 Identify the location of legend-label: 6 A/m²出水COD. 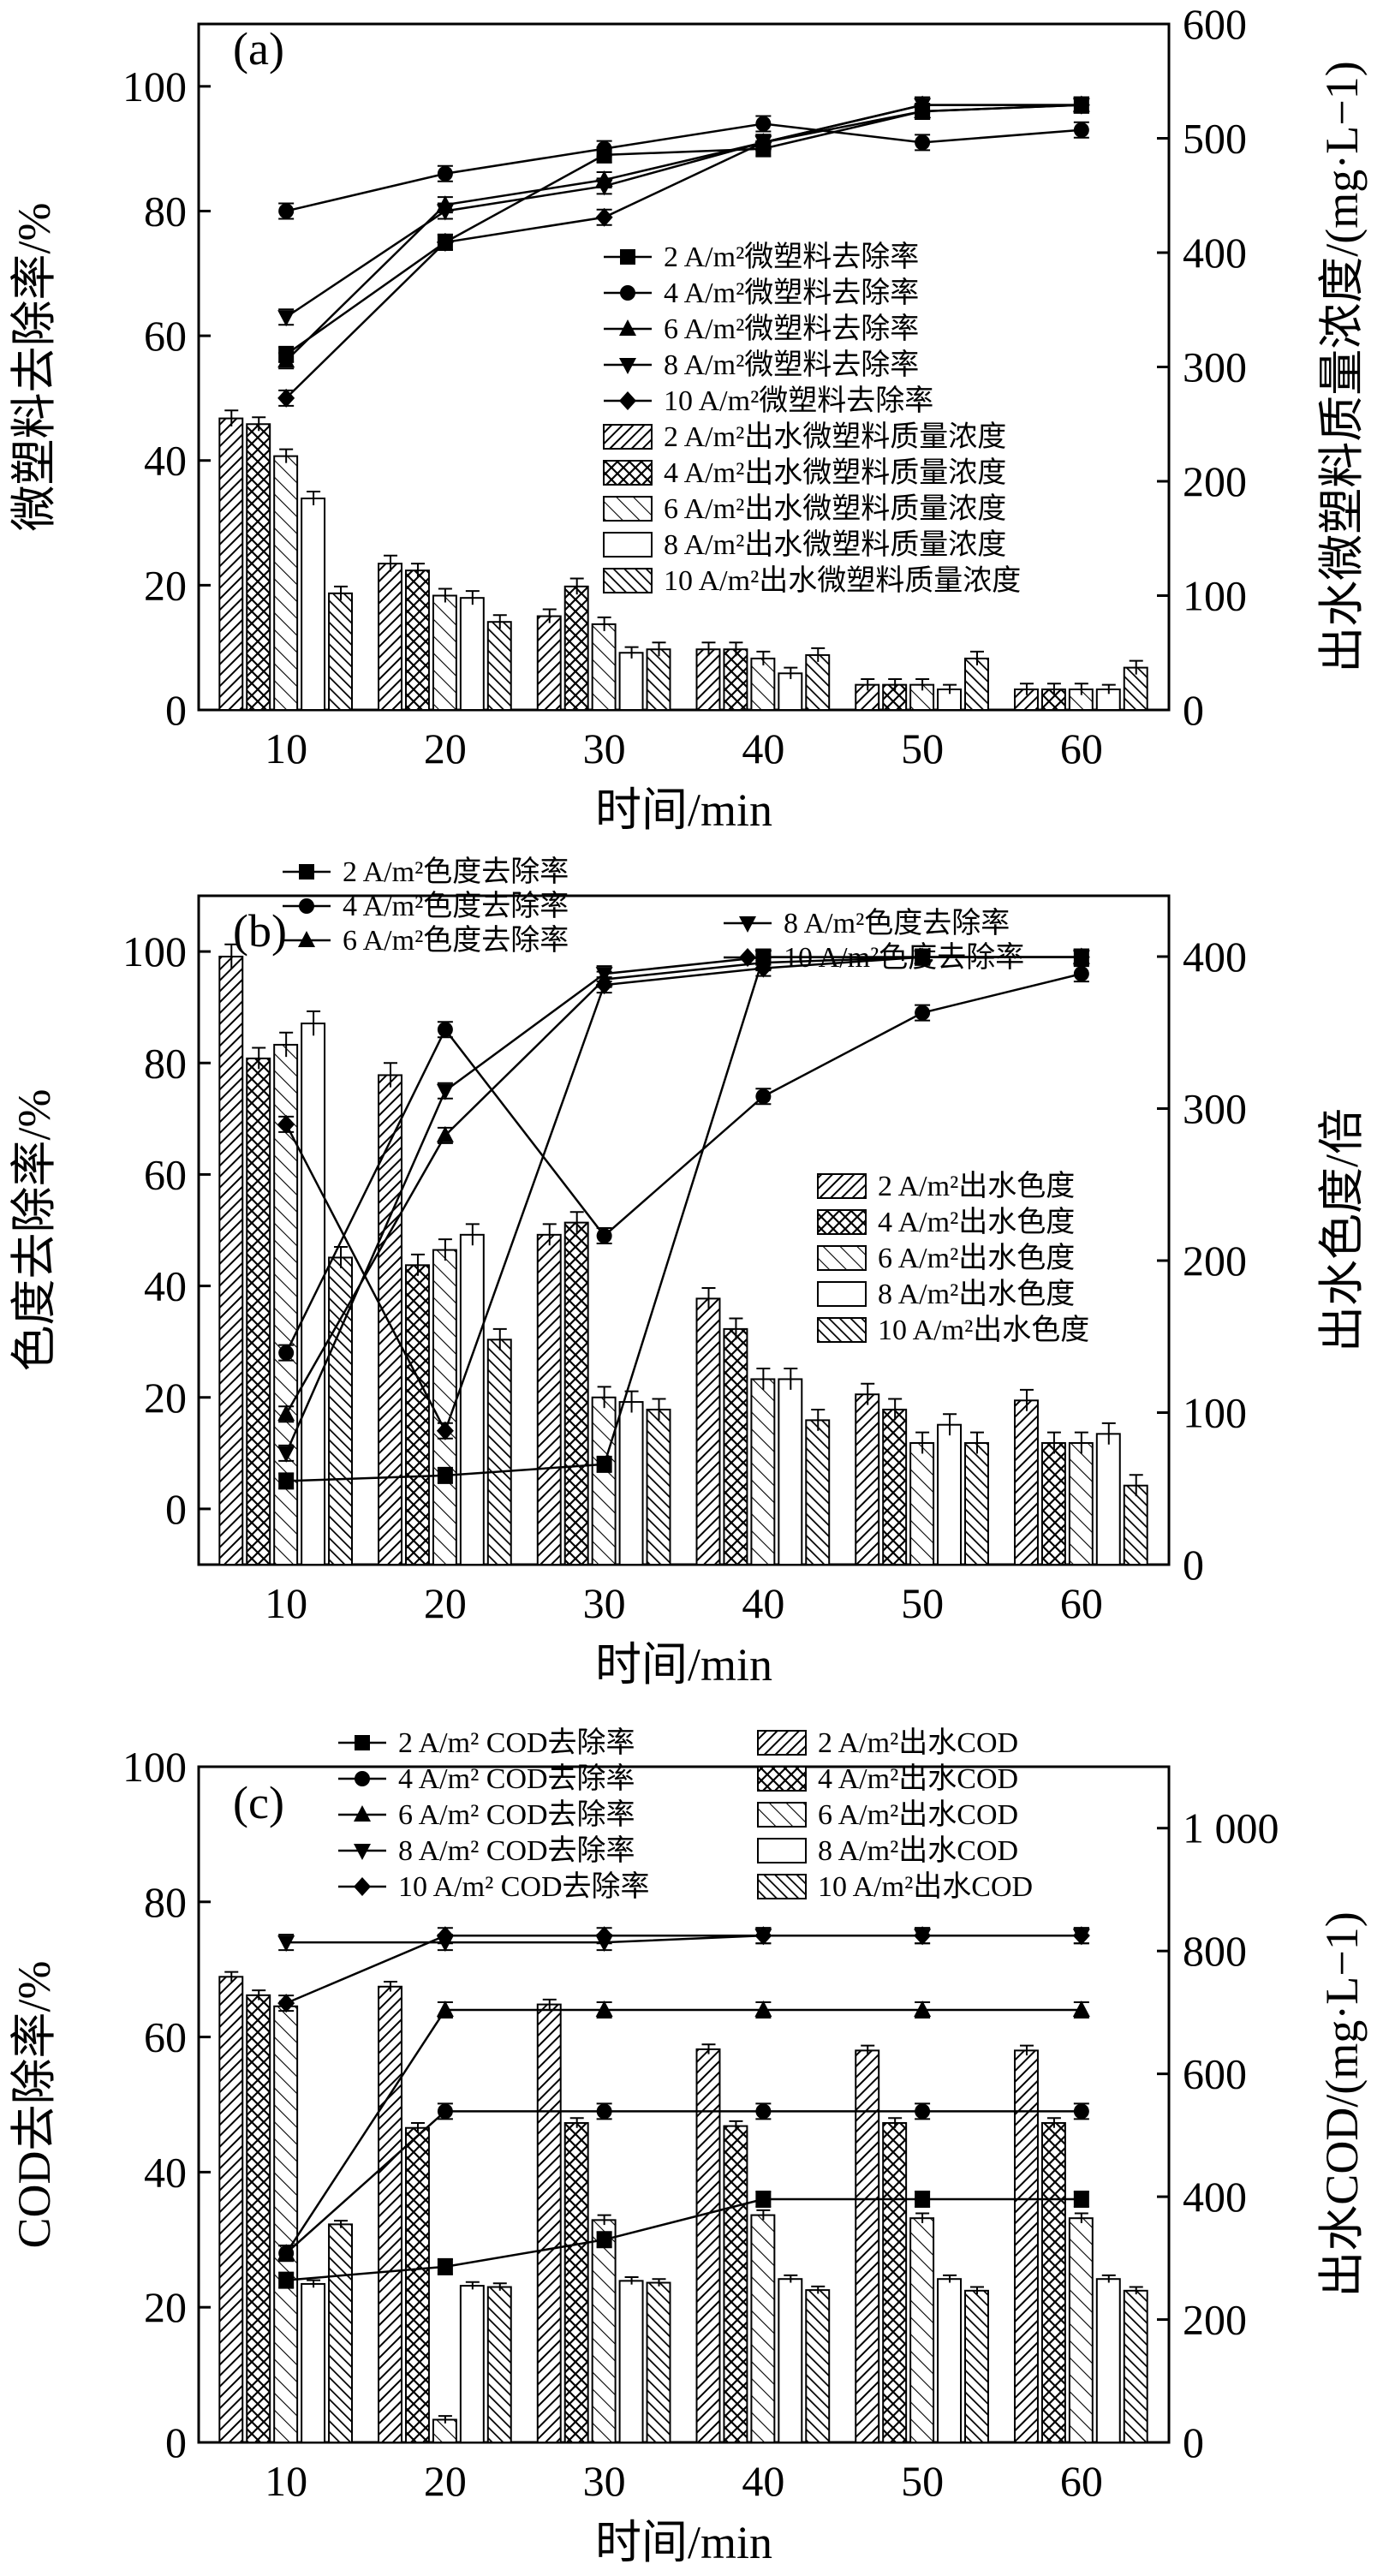
(918, 1814).